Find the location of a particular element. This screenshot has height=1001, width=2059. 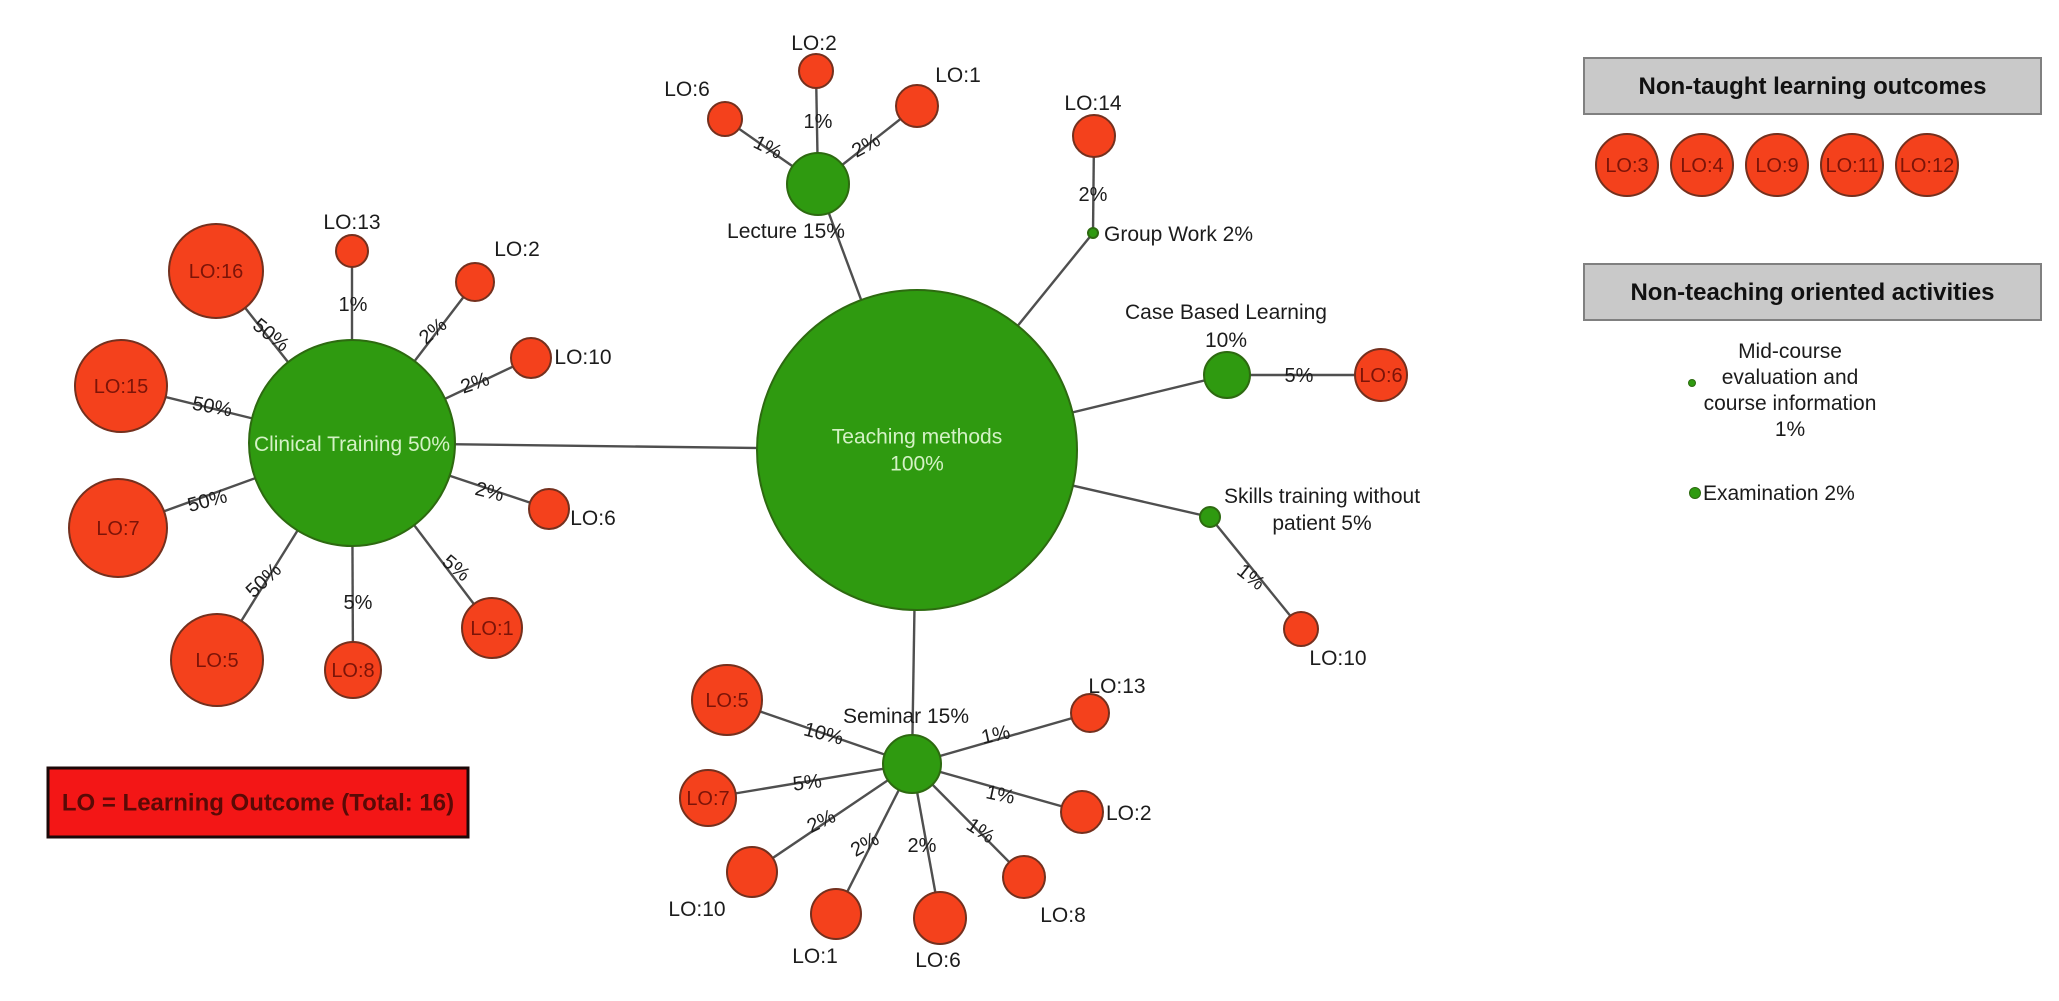

non-teaching-header-box is located at coordinates (1812, 292).